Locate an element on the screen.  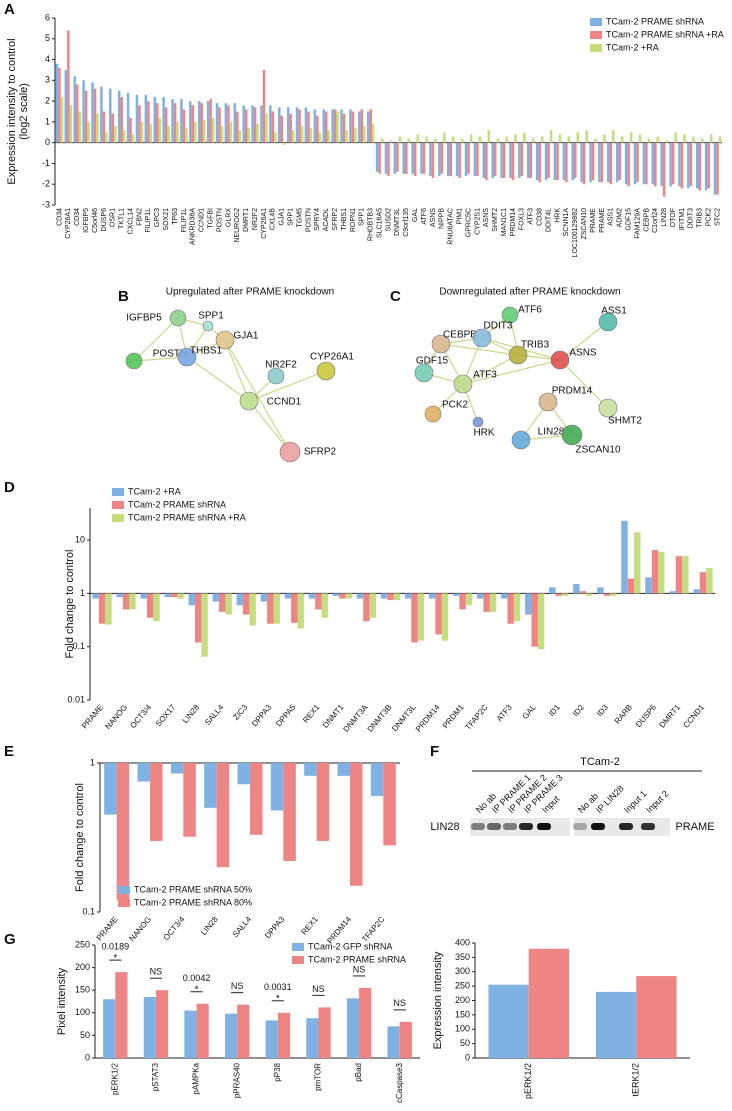
x-tick-label: pAMPKa is located at coordinates (196, 1078).